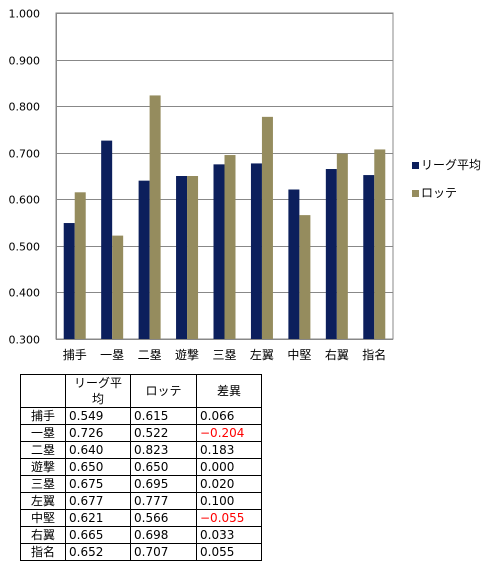 The width and height of the screenshot is (498, 561). What do you see at coordinates (229, 450) in the screenshot?
I see `difference-cell: 0.183` at bounding box center [229, 450].